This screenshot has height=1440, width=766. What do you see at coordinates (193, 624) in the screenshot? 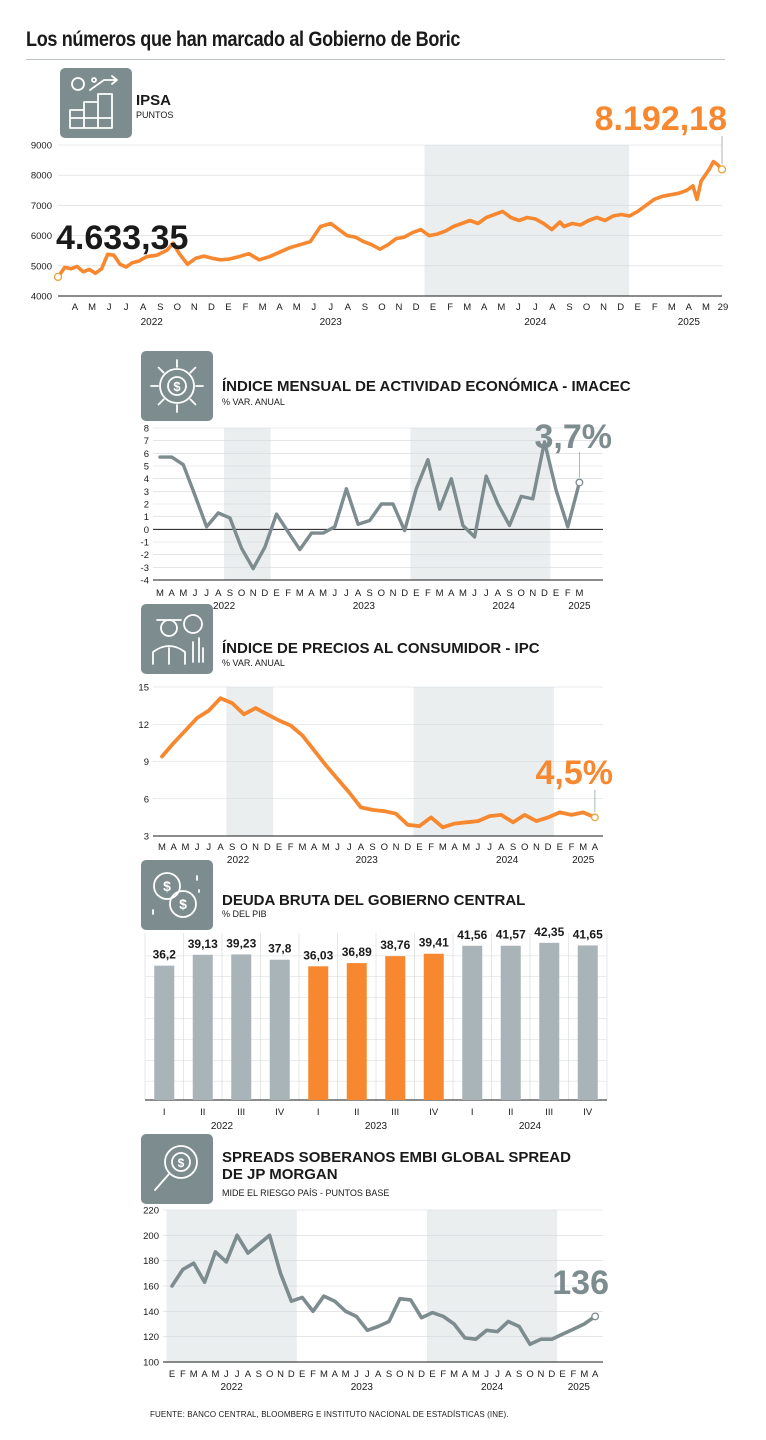
I see `coin-shape` at bounding box center [193, 624].